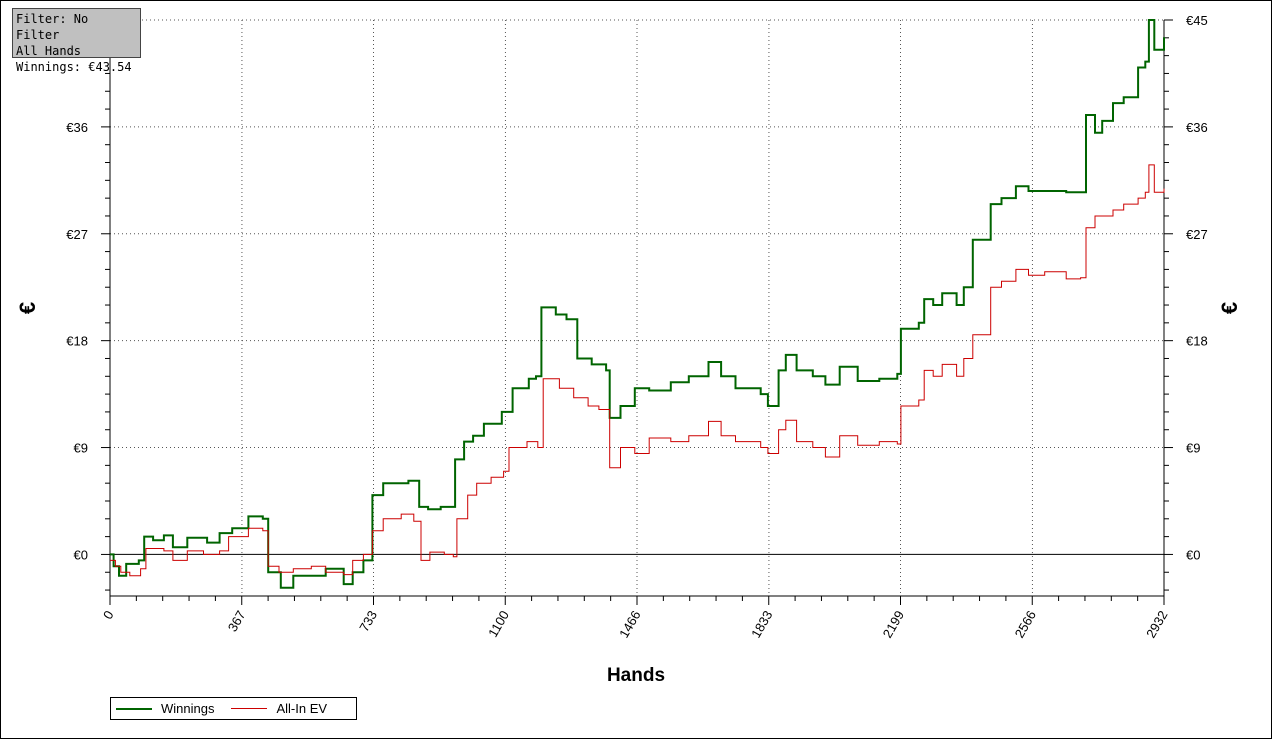  Describe the element at coordinates (302, 708) in the screenshot. I see `legend-label-allin-ev: All-In EV` at that location.